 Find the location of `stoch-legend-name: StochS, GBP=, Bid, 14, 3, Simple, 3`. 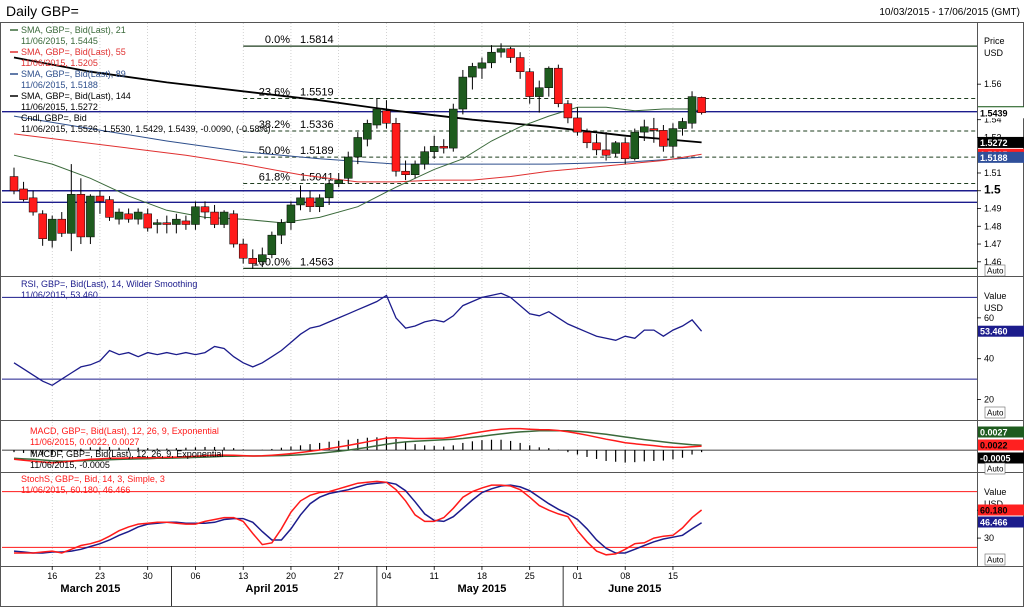

stoch-legend-name: StochS, GBP=, Bid, 14, 3, Simple, 3 is located at coordinates (93, 479).